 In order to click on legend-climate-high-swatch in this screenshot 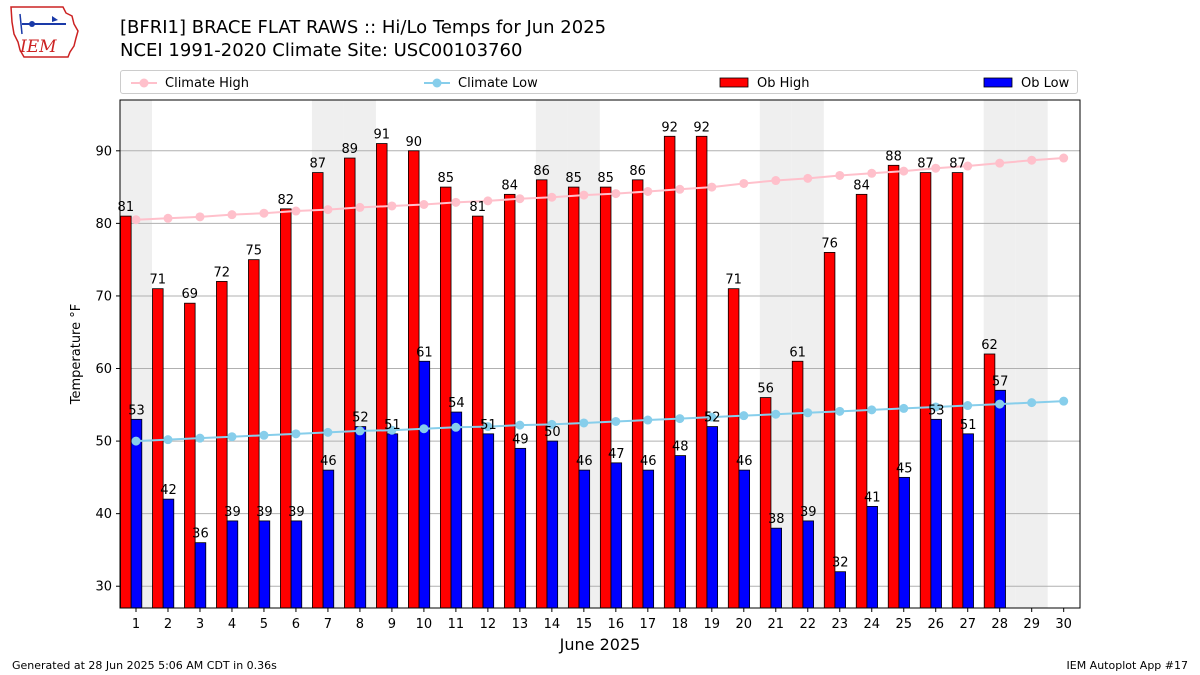, I will do `click(144, 83)`.